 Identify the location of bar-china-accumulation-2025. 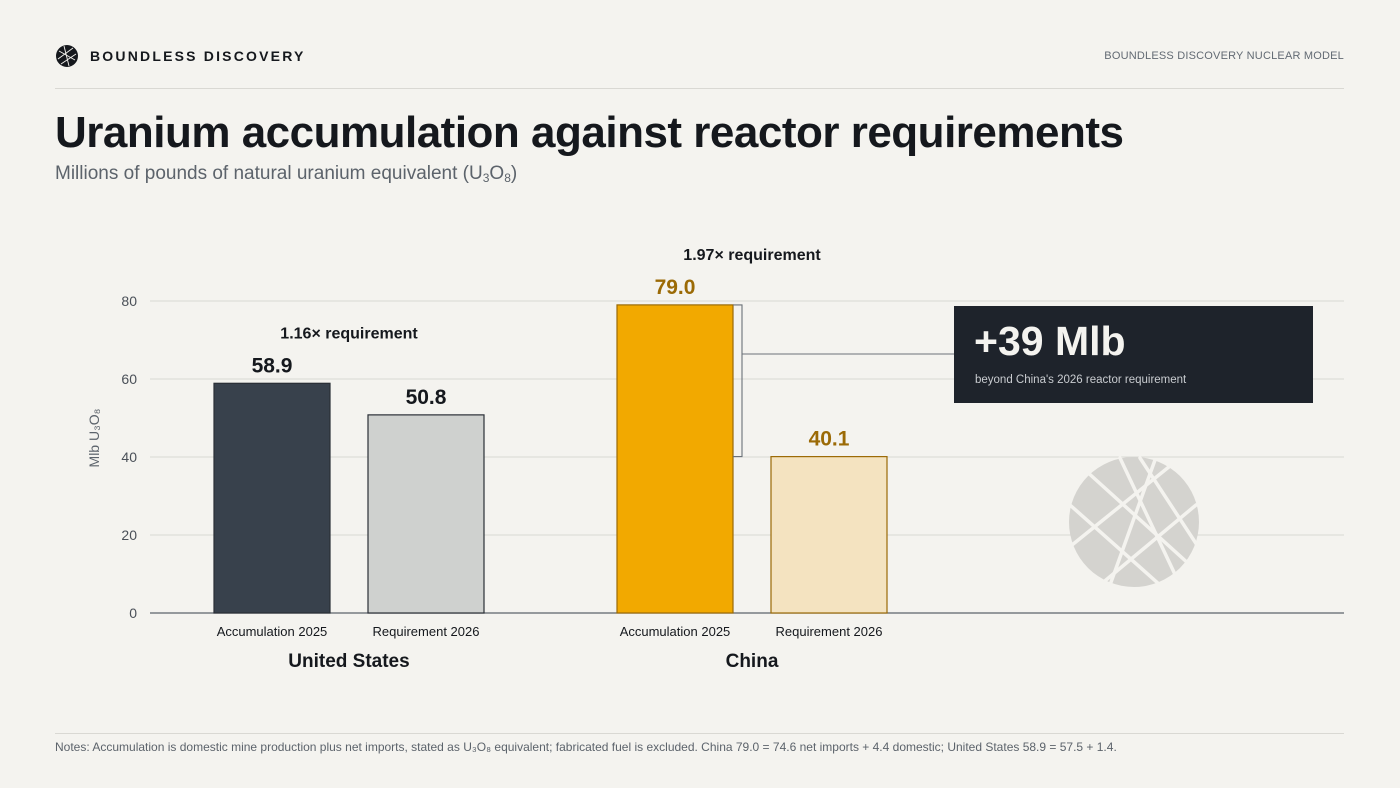
(675, 459).